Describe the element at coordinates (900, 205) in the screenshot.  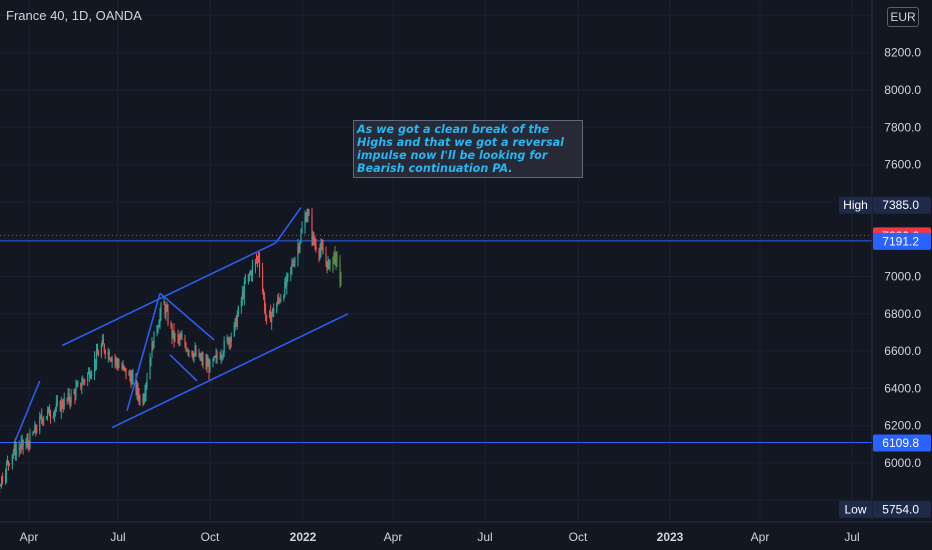
I see `price-marker-value: 7385.0` at that location.